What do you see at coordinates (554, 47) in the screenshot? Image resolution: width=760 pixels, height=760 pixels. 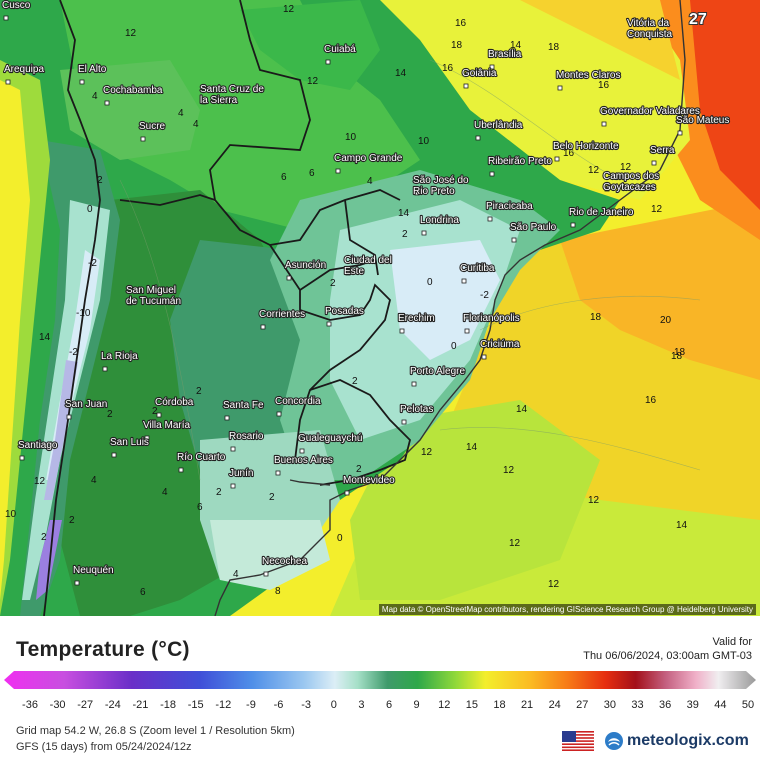 I see `temperature-value-label: 18` at bounding box center [554, 47].